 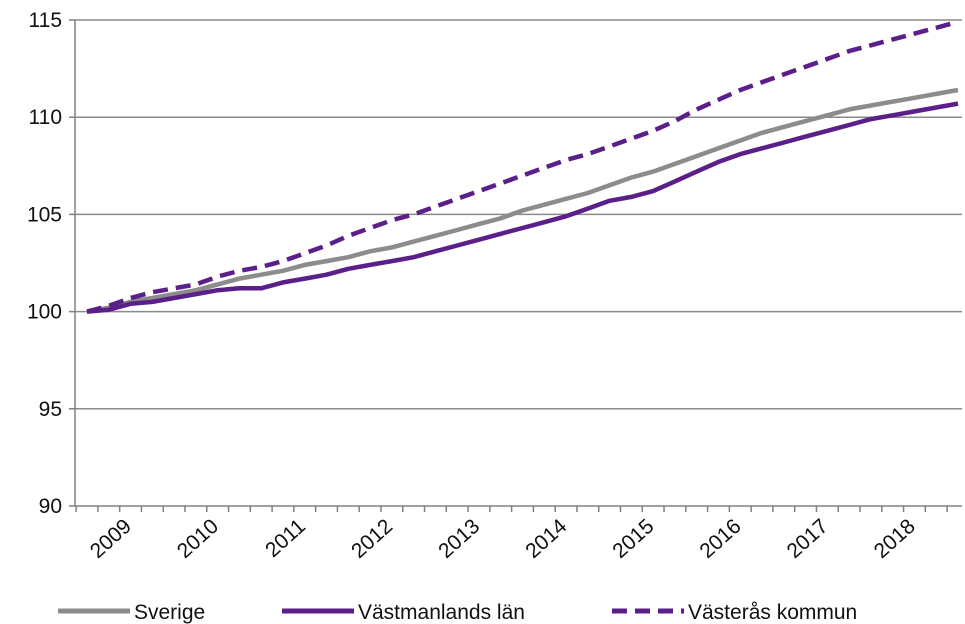 I want to click on x-axis-ticks: 2009 2010 2011 2012 2013 2014 2015 2016 2017 2018, so click(x=503, y=538).